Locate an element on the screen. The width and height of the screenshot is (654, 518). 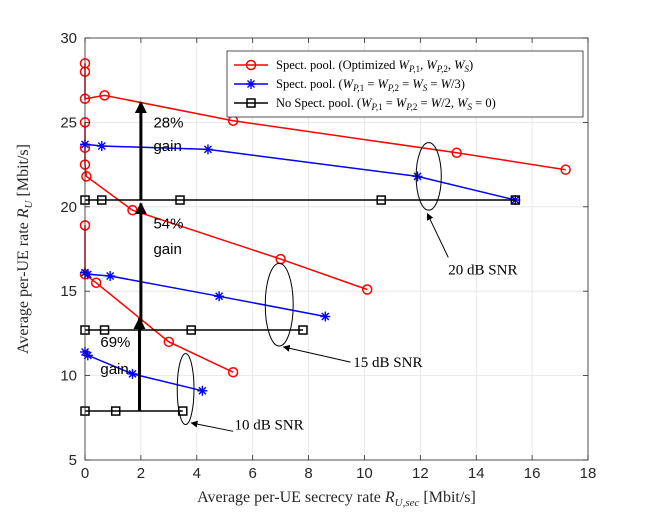
x-tick-label: 18 is located at coordinates (588, 473).